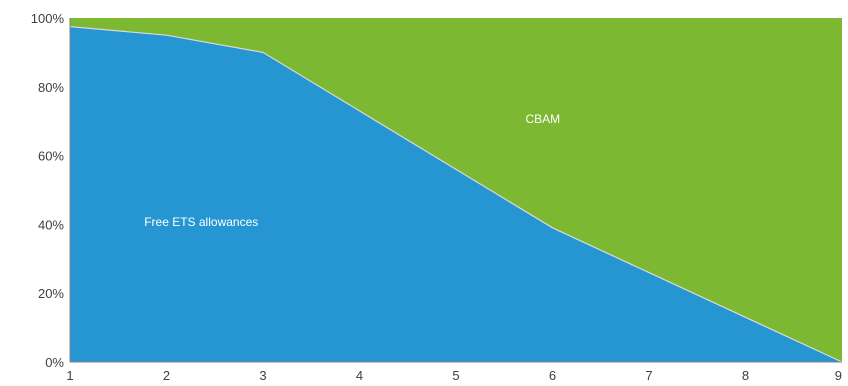  I want to click on area-label-free-ets-allowances: Free ETS allowances, so click(201, 222).